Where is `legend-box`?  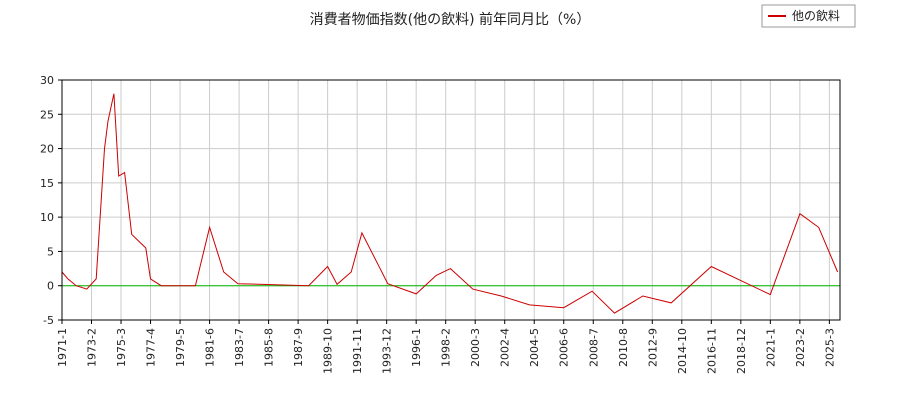 legend-box is located at coordinates (808, 16).